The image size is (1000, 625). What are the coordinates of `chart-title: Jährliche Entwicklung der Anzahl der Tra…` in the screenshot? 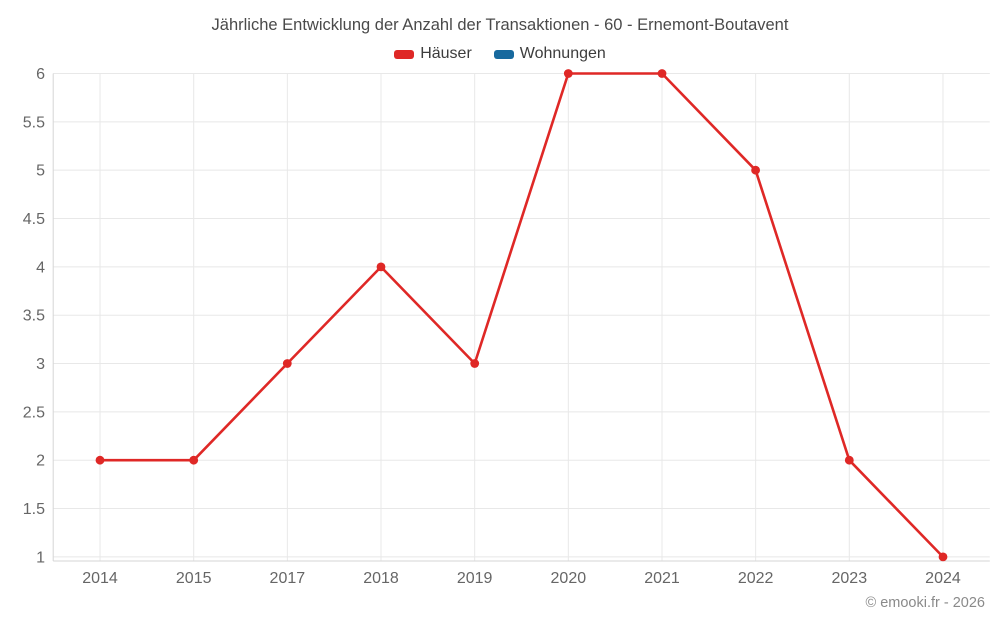 It's located at (500, 25).